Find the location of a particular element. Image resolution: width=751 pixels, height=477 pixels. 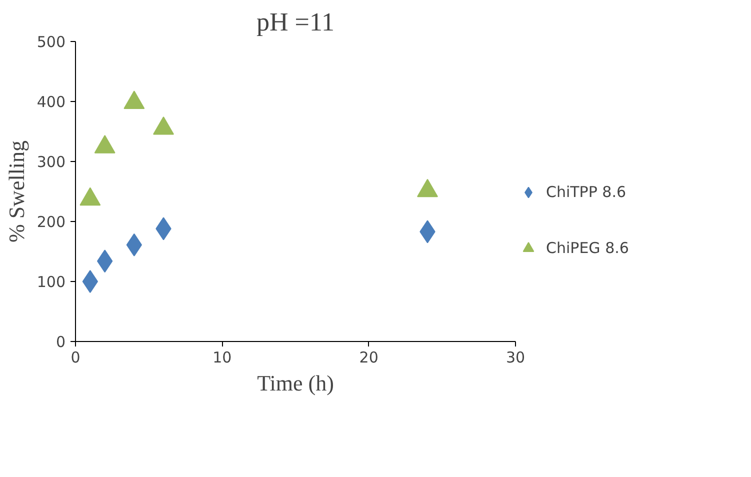

x-tick-label: 20 is located at coordinates (368, 357).